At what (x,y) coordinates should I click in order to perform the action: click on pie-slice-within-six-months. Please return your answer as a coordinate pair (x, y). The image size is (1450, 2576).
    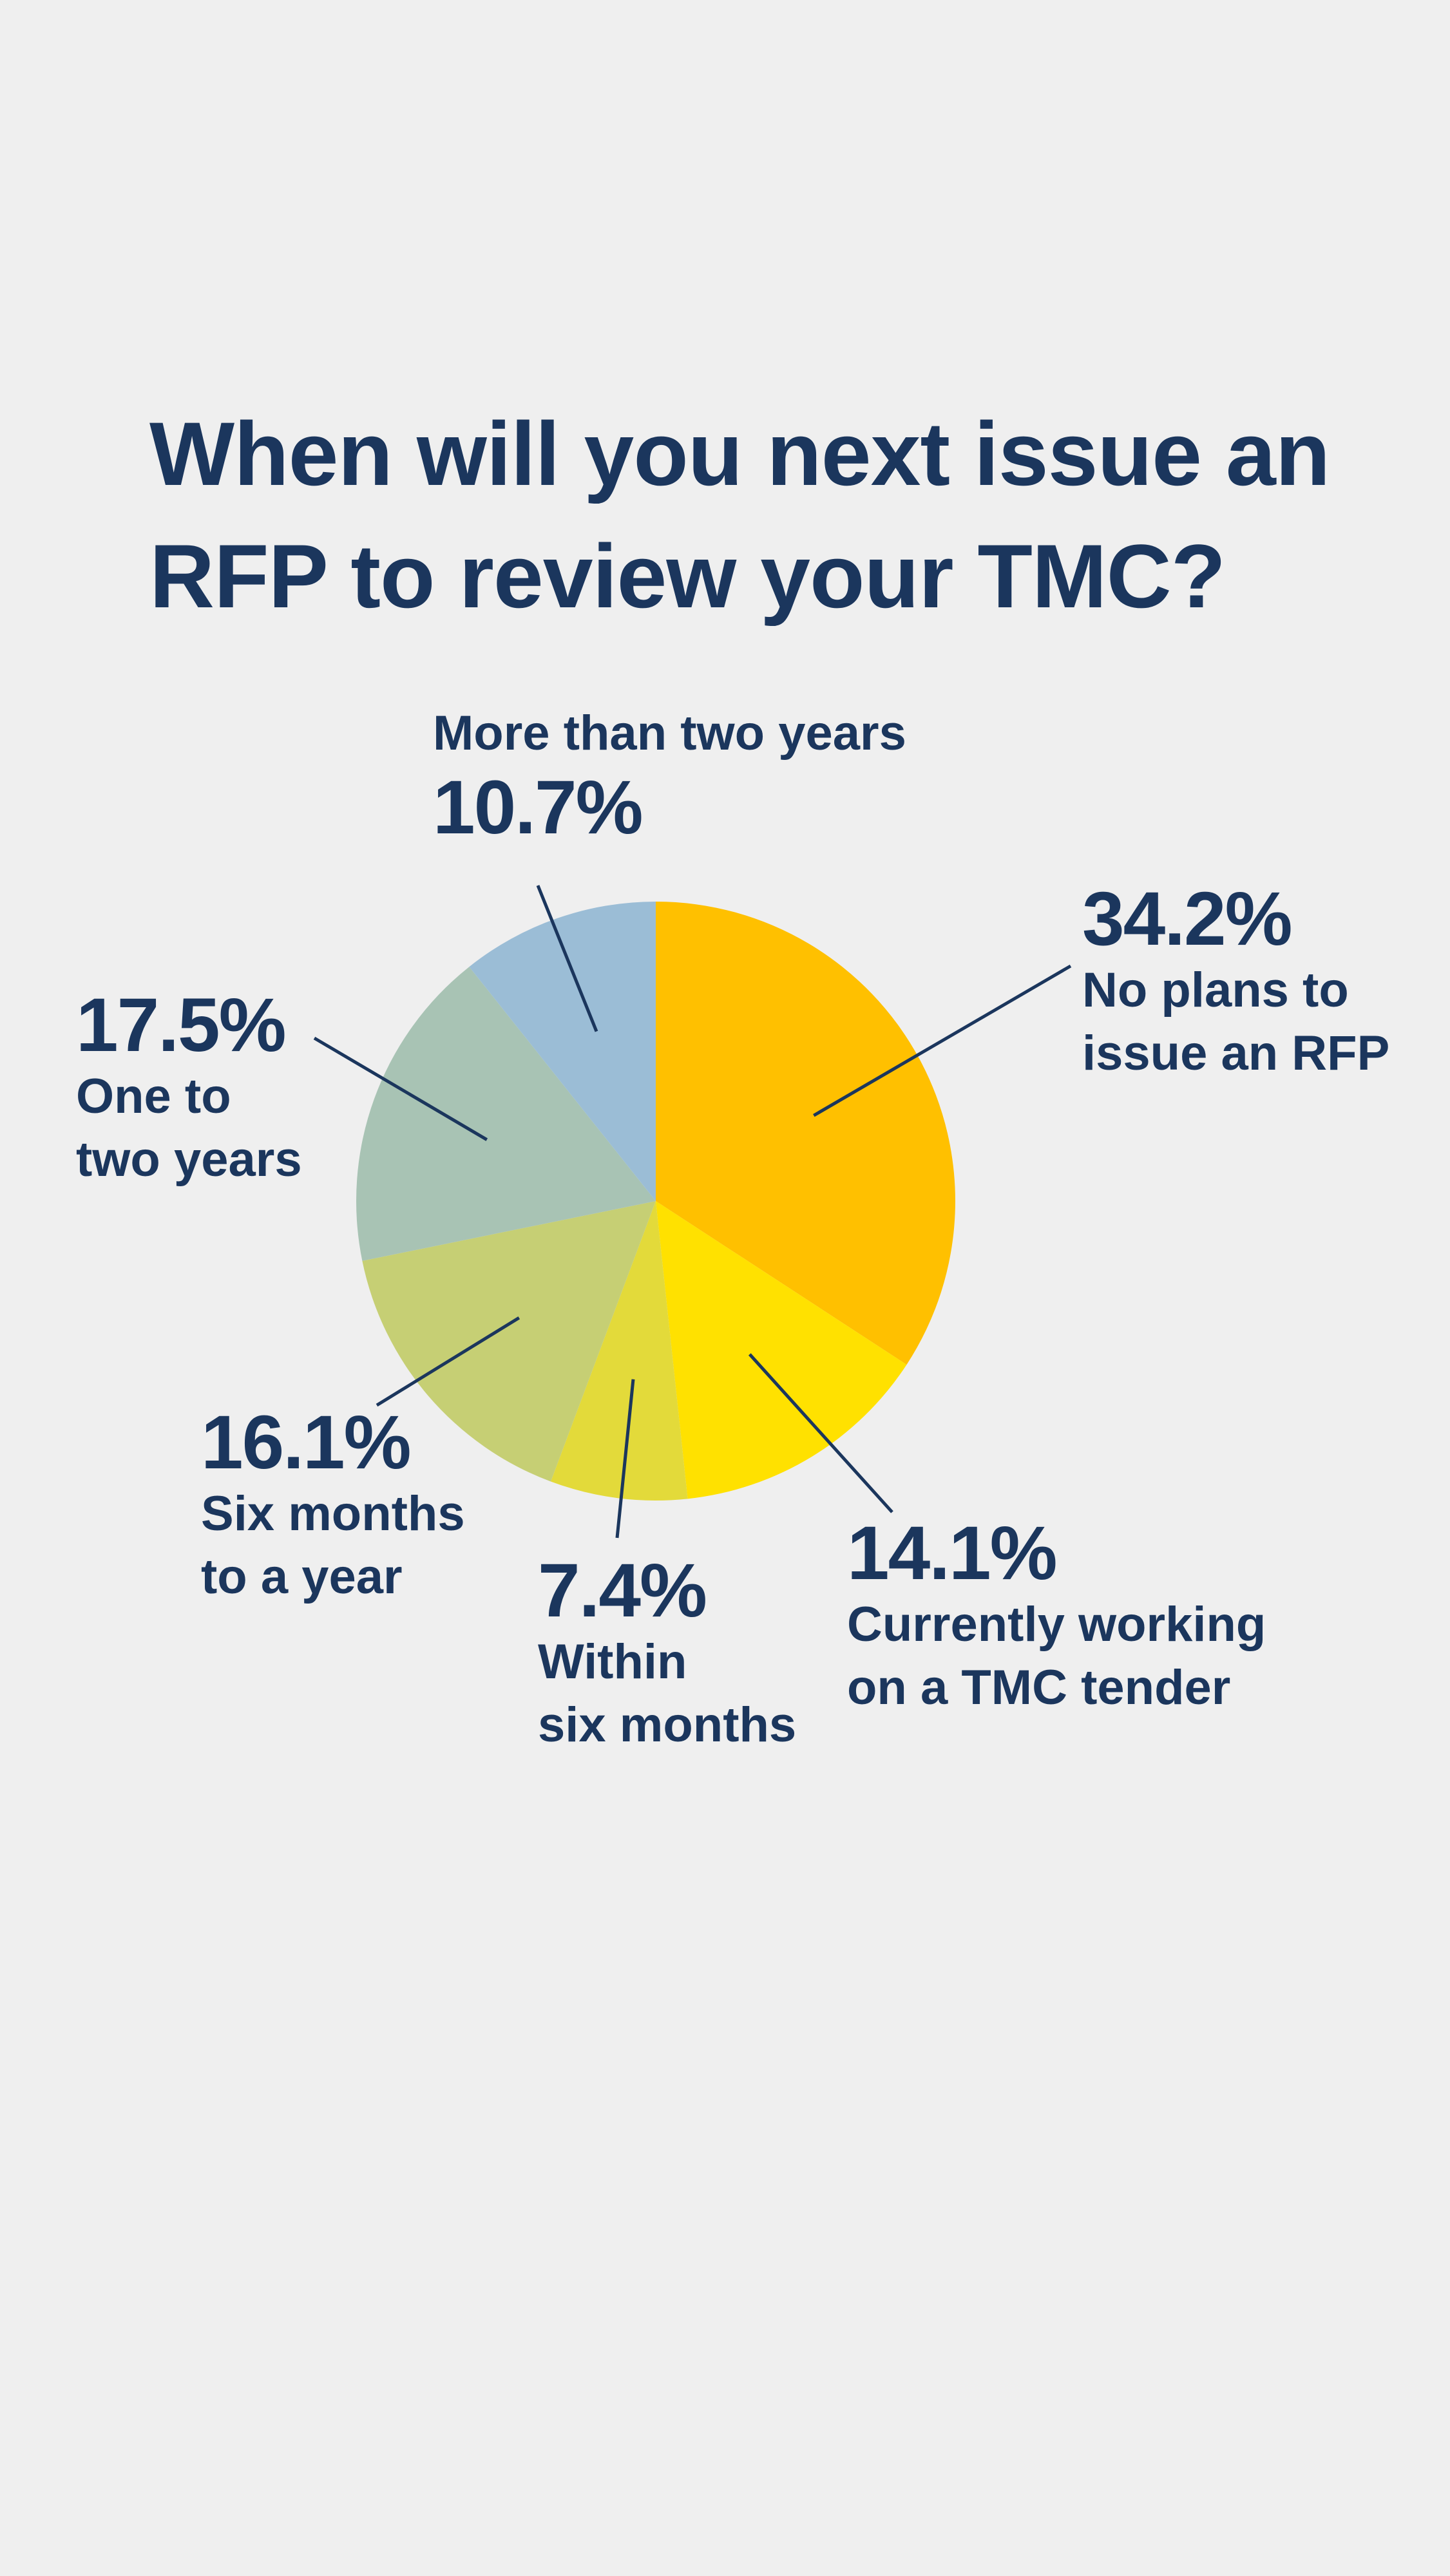
    Looking at the image, I should click on (620, 1351).